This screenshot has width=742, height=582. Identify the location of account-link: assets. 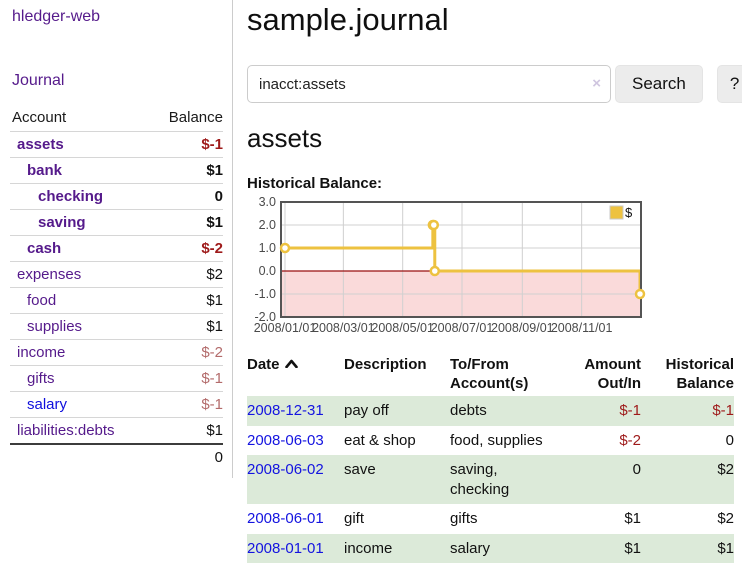
(40, 144).